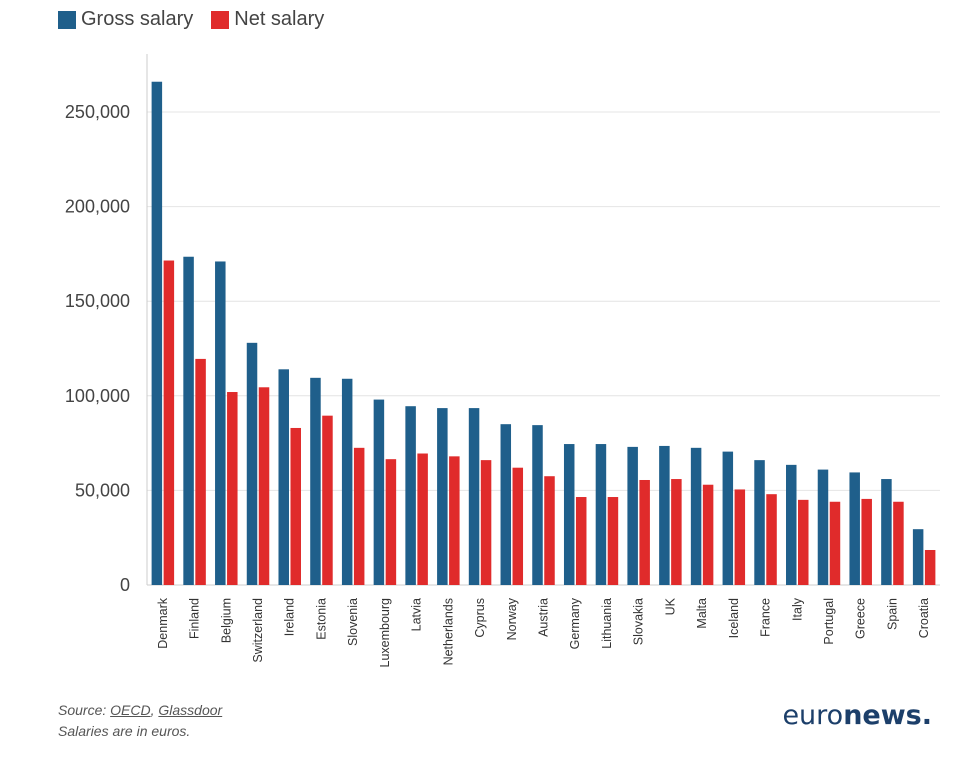 Image resolution: width=980 pixels, height=758 pixels. What do you see at coordinates (607, 623) in the screenshot?
I see `x-tick-label: Lithuania` at bounding box center [607, 623].